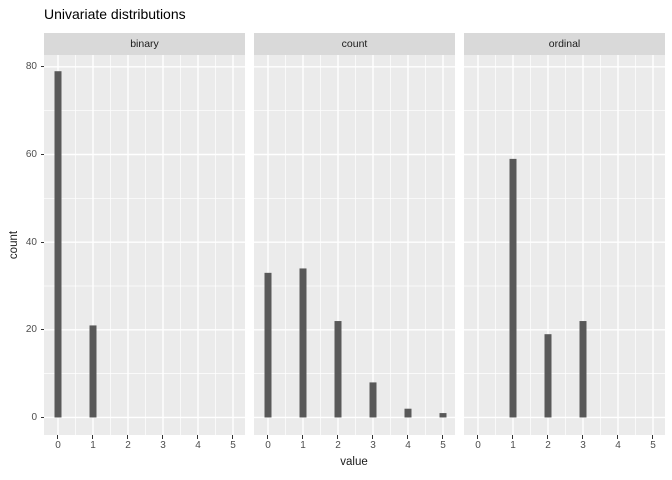 The height and width of the screenshot is (480, 672). Describe the element at coordinates (513, 288) in the screenshot. I see `bar-ordinal-x1` at that location.